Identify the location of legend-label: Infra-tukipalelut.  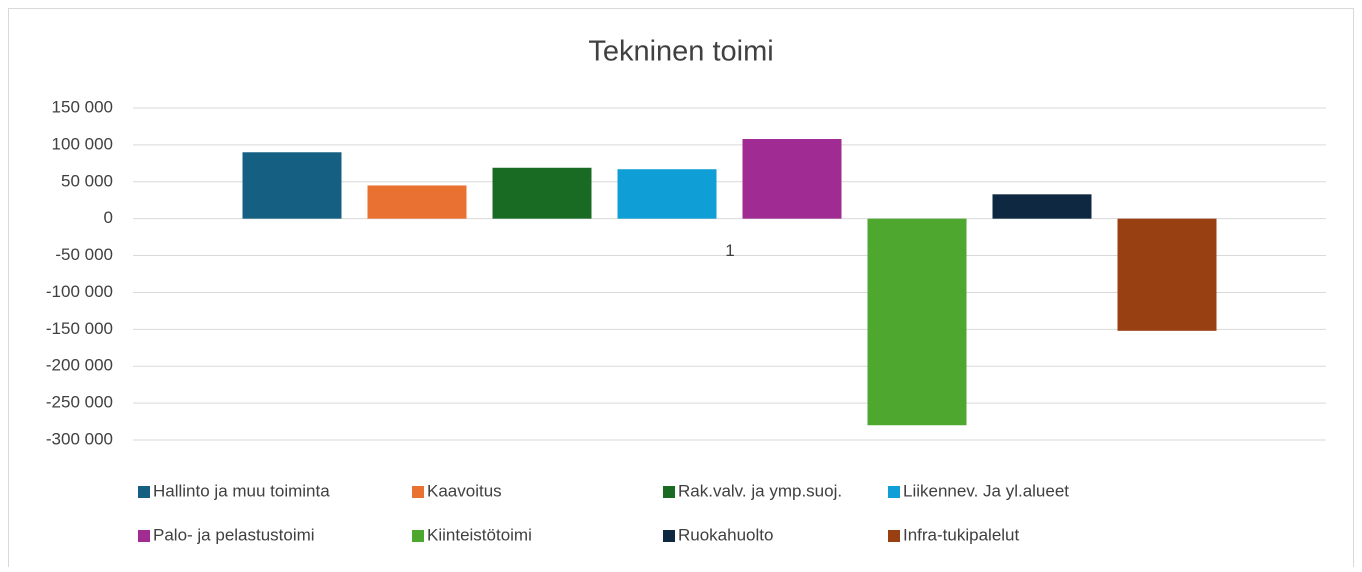
(961, 534).